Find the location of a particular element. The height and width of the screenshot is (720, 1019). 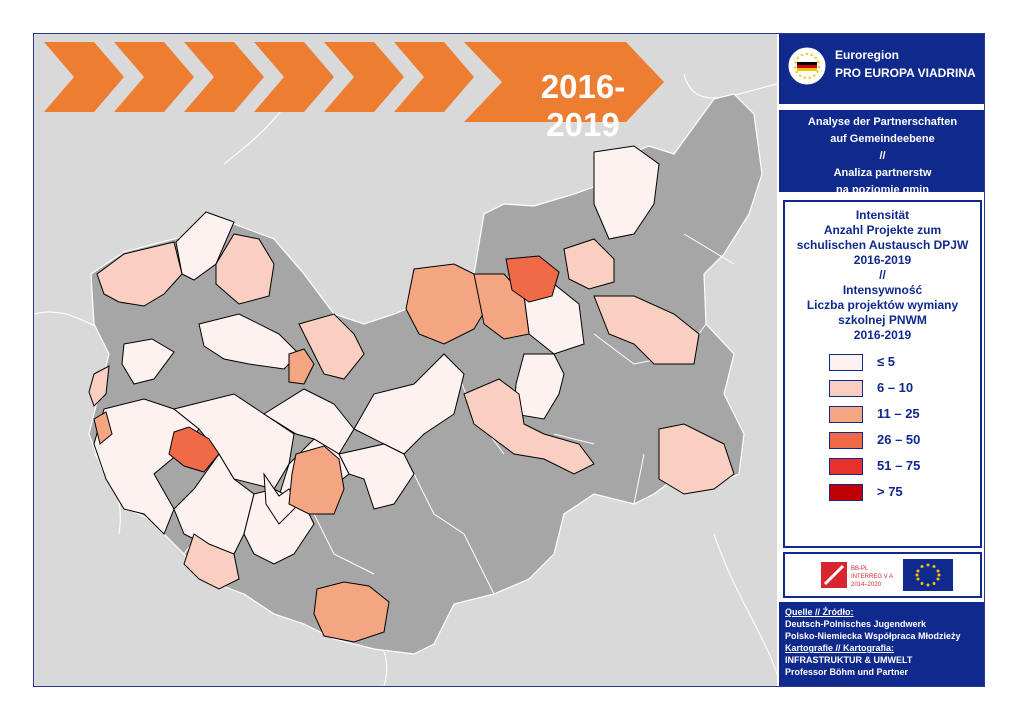

analysis-line4: Analiza partnerstw is located at coordinates (882, 173).